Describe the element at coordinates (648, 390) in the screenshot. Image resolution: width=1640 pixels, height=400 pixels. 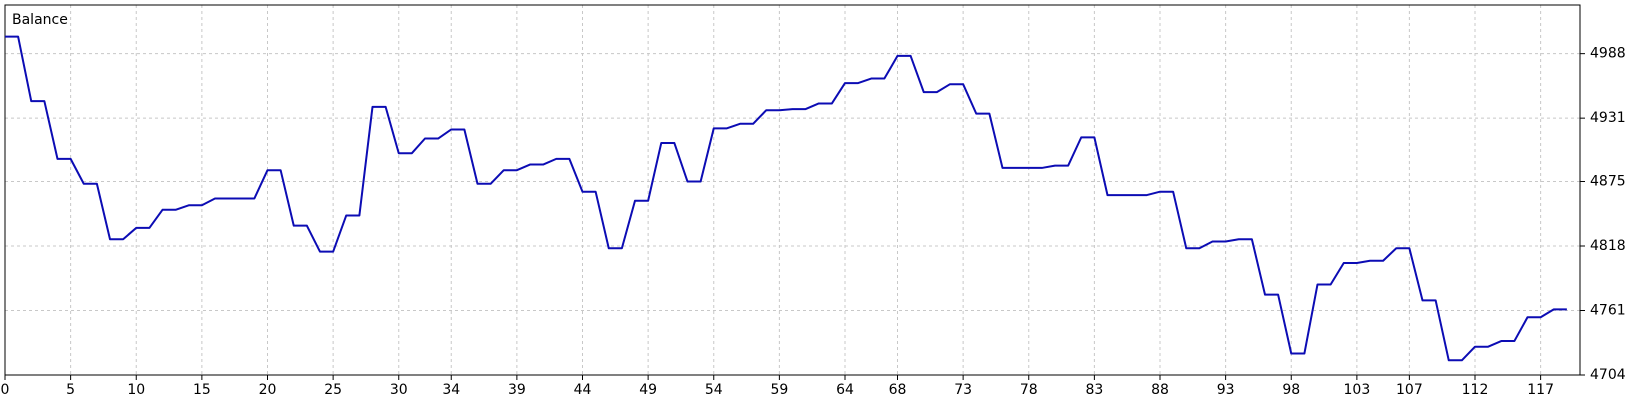
I see `x-tick-label: 49` at that location.